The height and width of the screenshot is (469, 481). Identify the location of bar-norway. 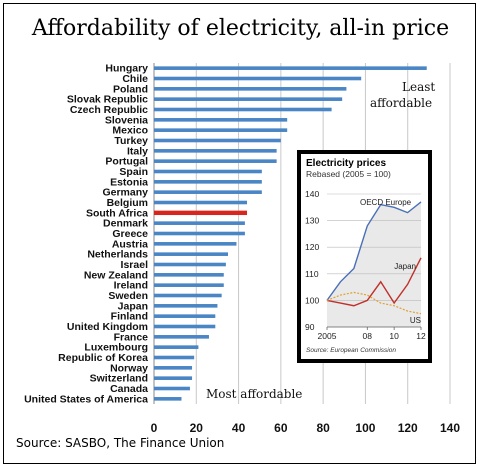
(173, 368).